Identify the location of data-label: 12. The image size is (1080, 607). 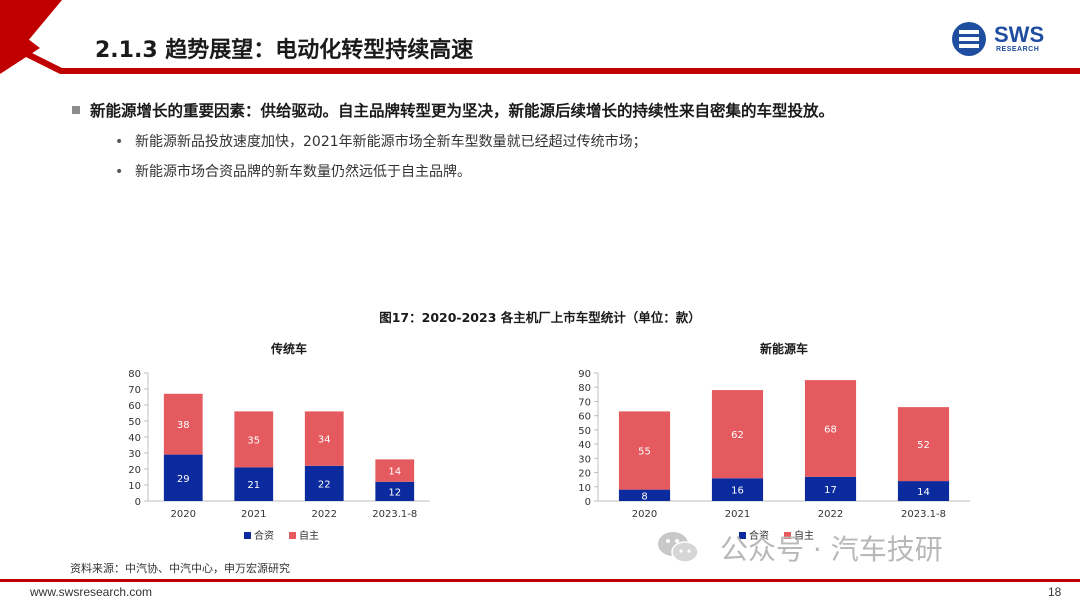
(394, 492).